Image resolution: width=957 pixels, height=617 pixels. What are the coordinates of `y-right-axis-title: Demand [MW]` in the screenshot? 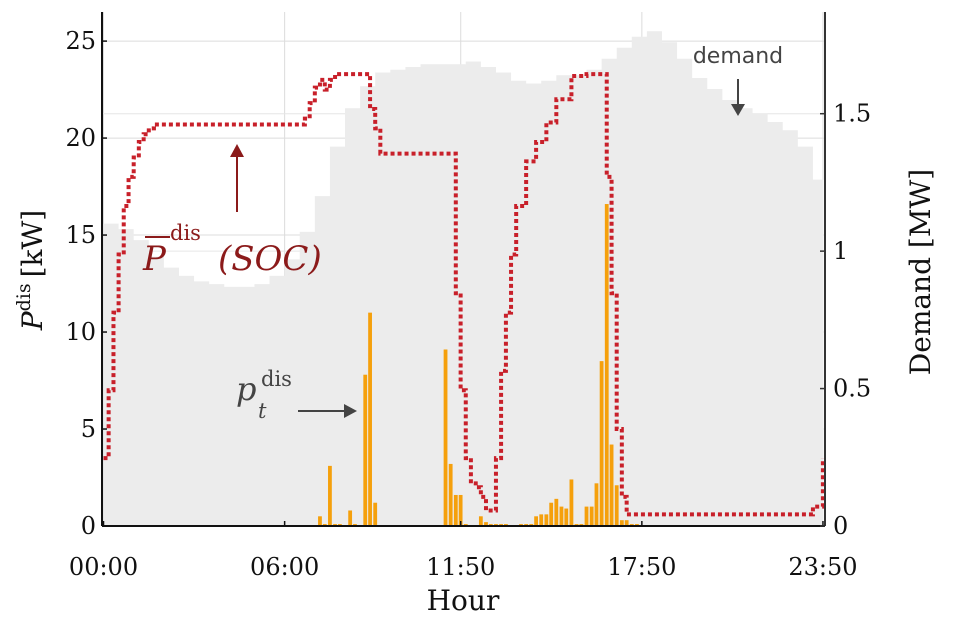 It's located at (920, 272).